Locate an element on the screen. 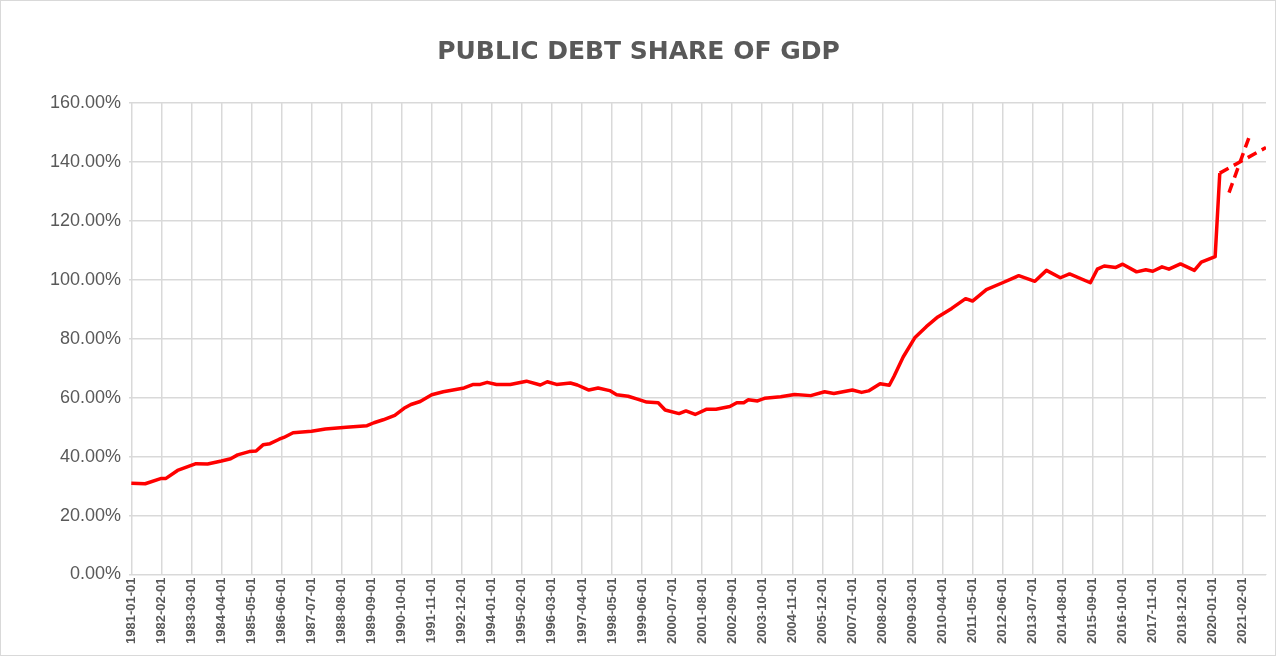 This screenshot has width=1276, height=656. x-tick-label: 2014-08-01 is located at coordinates (1062, 610).